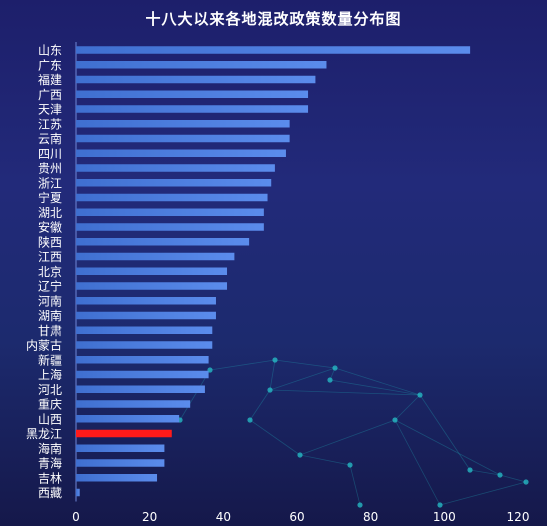  I want to click on x-tick-label: 80, so click(370, 517).